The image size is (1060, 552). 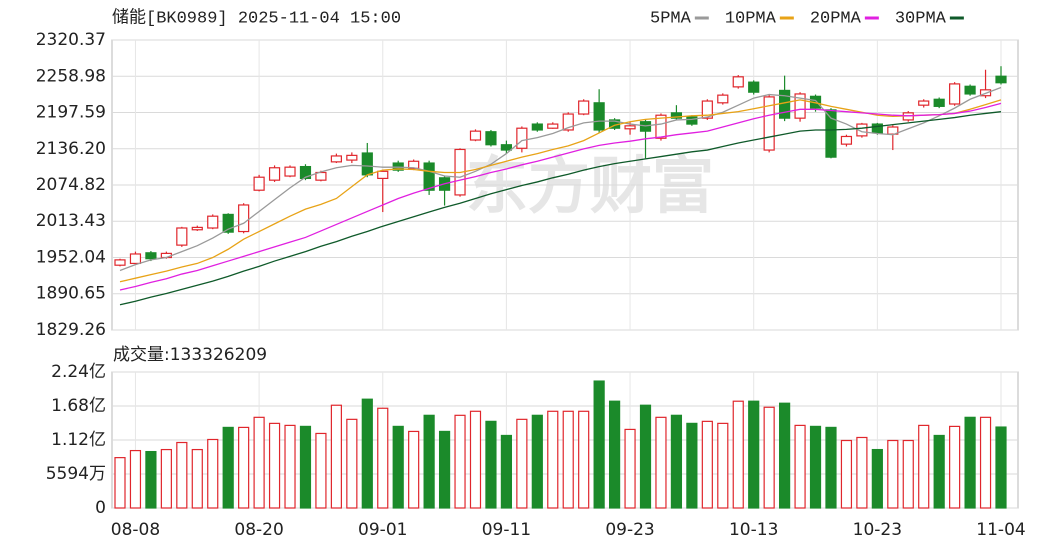 What do you see at coordinates (506, 530) in the screenshot?
I see `x-tick-label: 09-11` at bounding box center [506, 530].